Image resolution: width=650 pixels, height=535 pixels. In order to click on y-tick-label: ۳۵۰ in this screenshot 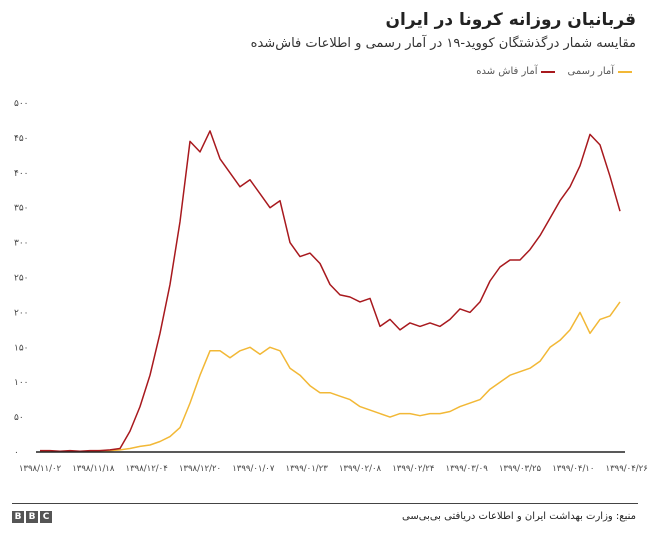, I will do `click(21, 209)`.